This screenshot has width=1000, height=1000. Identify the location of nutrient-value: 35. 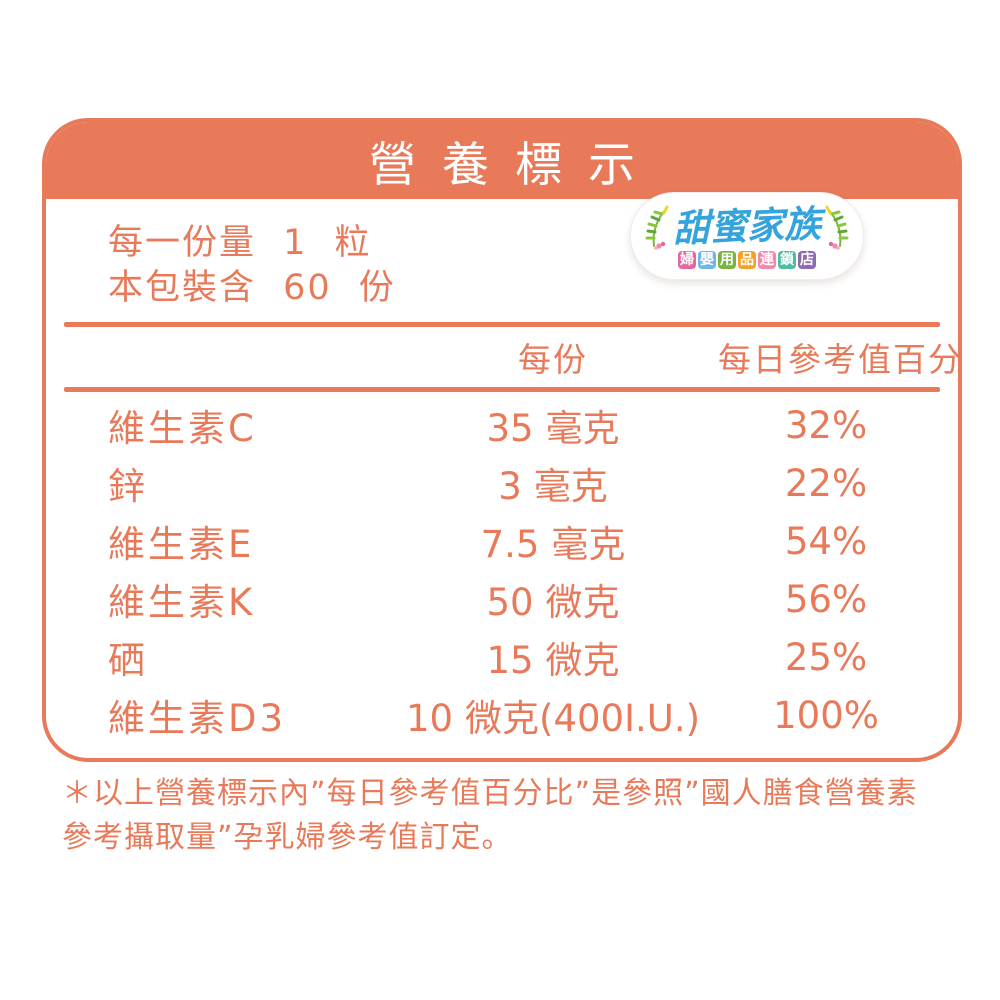
(510, 428).